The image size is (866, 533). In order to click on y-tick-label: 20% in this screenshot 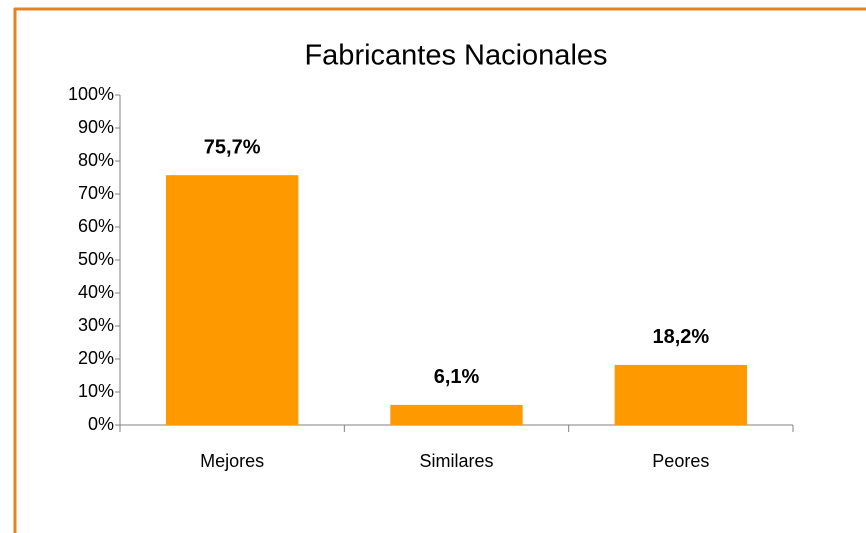, I will do `click(96, 358)`.